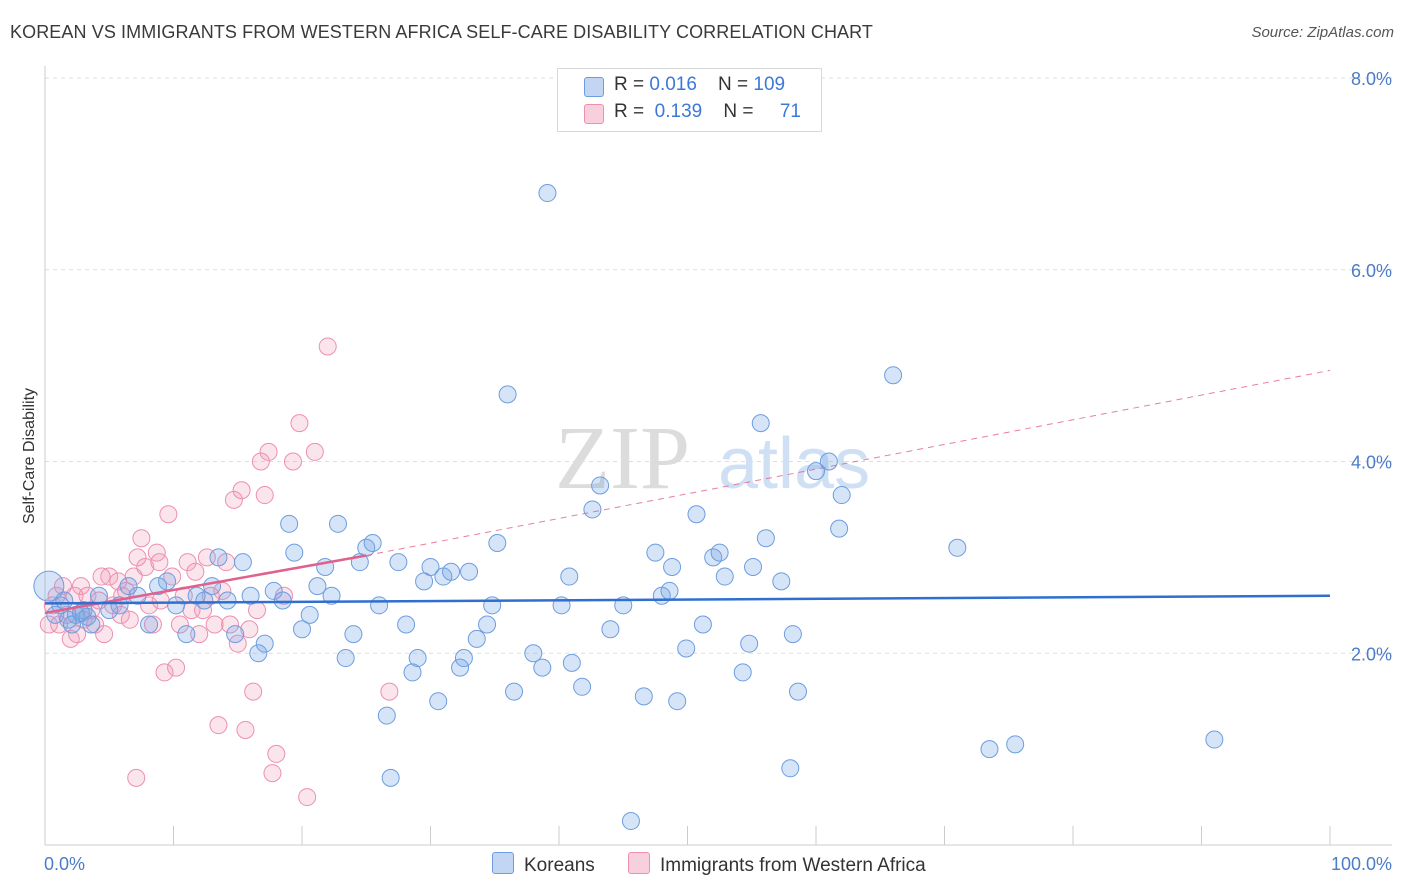 The image size is (1406, 892). What do you see at coordinates (1322, 32) in the screenshot?
I see `source-label: Source: ZipAtlas.com` at bounding box center [1322, 32].